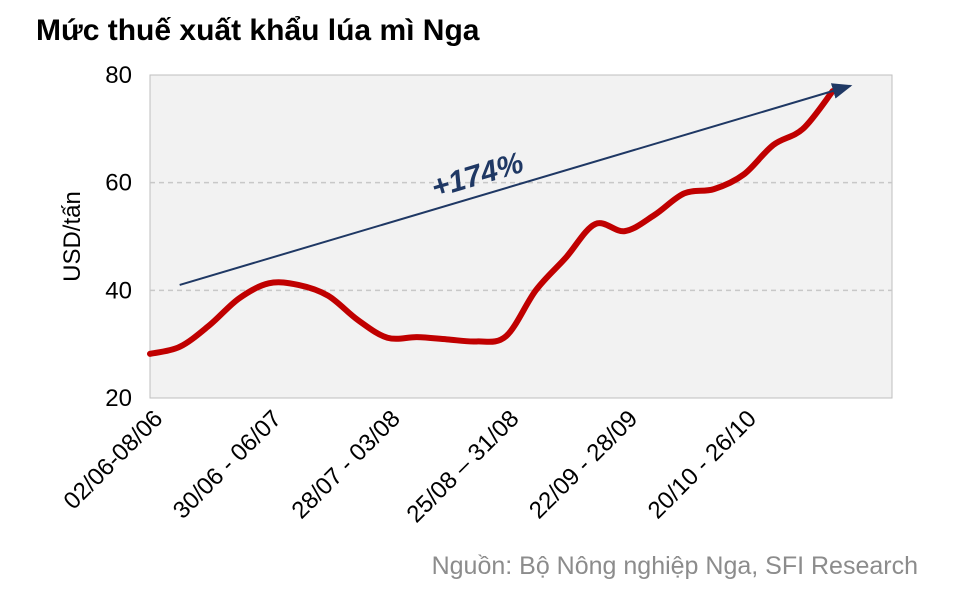 The image size is (956, 594). Describe the element at coordinates (462, 466) in the screenshot. I see `x-tick-label: 25/08 – 31/08` at that location.